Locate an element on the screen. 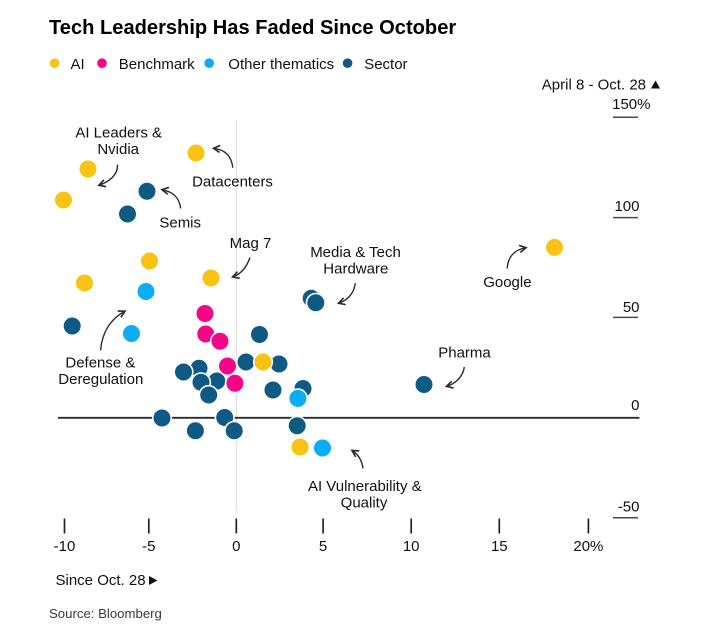 This screenshot has height=638, width=706. svg-text: 15 is located at coordinates (499, 546).